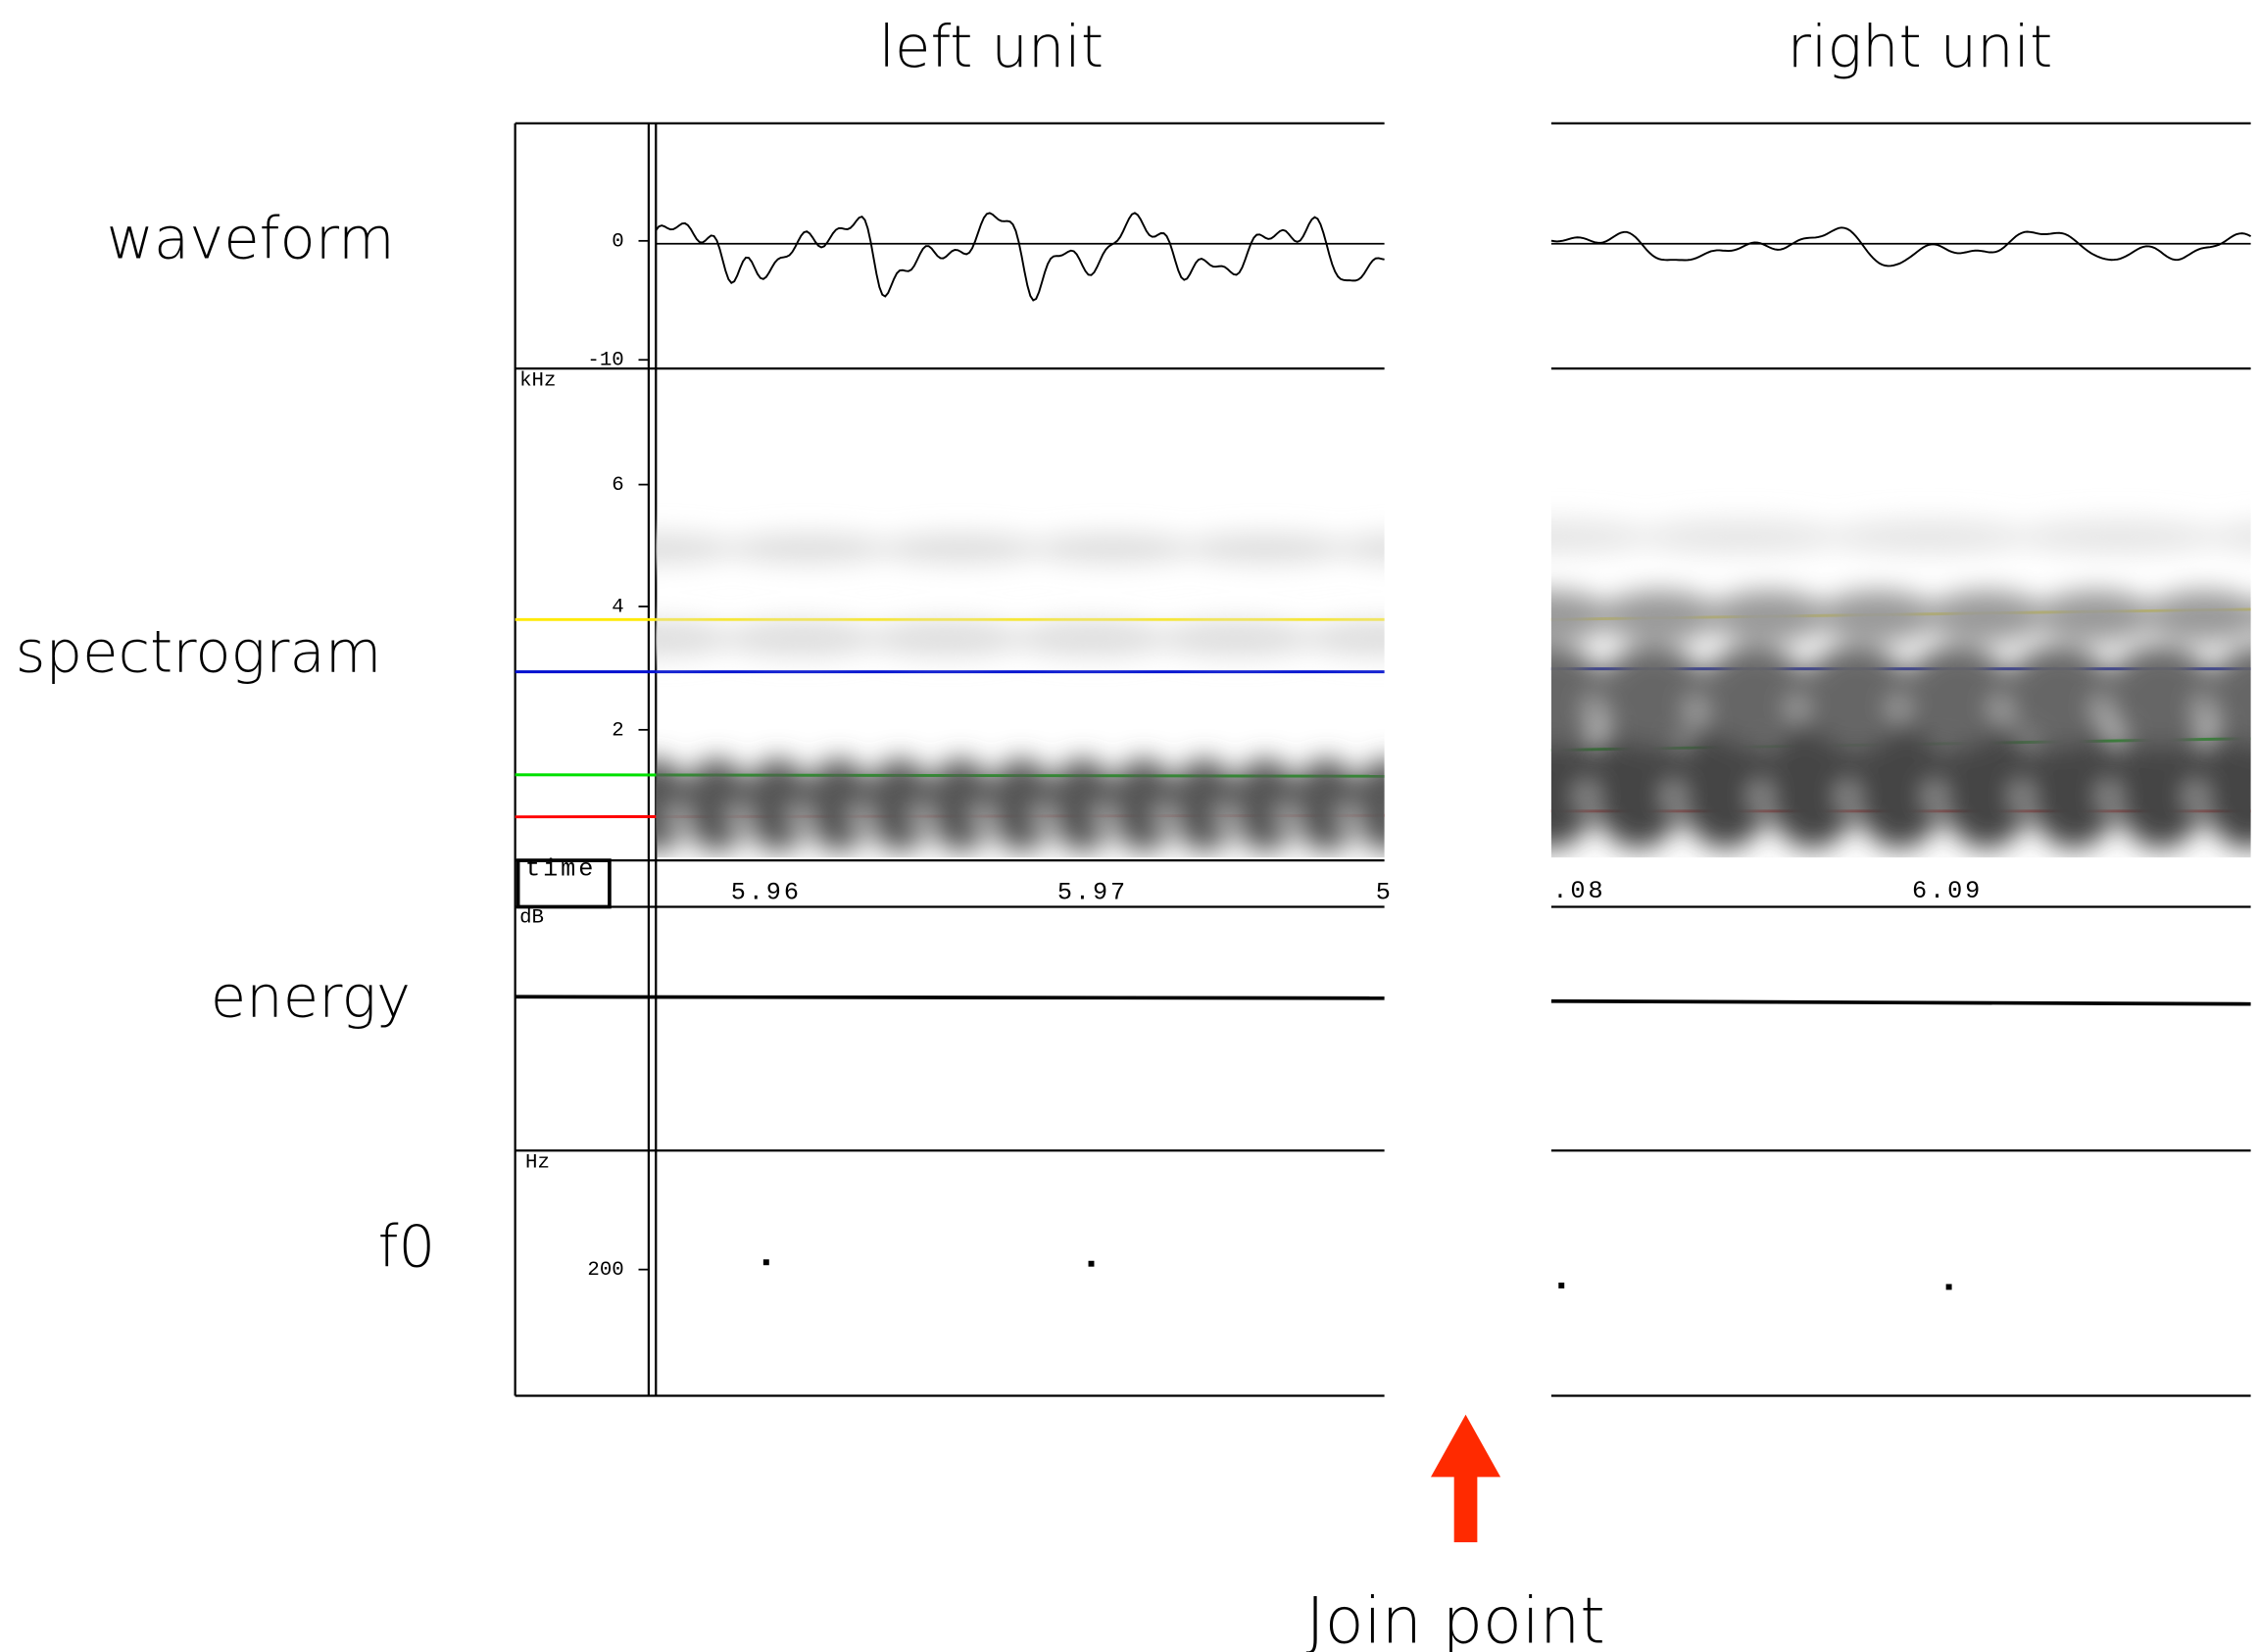  I want to click on time-tick-label: 5, so click(1385, 892).